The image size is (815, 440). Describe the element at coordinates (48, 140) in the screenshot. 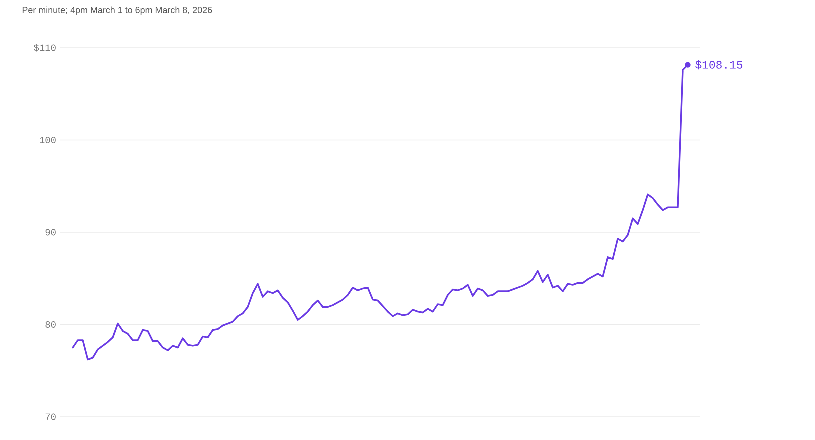

I see `y-tick-label: 100` at that location.